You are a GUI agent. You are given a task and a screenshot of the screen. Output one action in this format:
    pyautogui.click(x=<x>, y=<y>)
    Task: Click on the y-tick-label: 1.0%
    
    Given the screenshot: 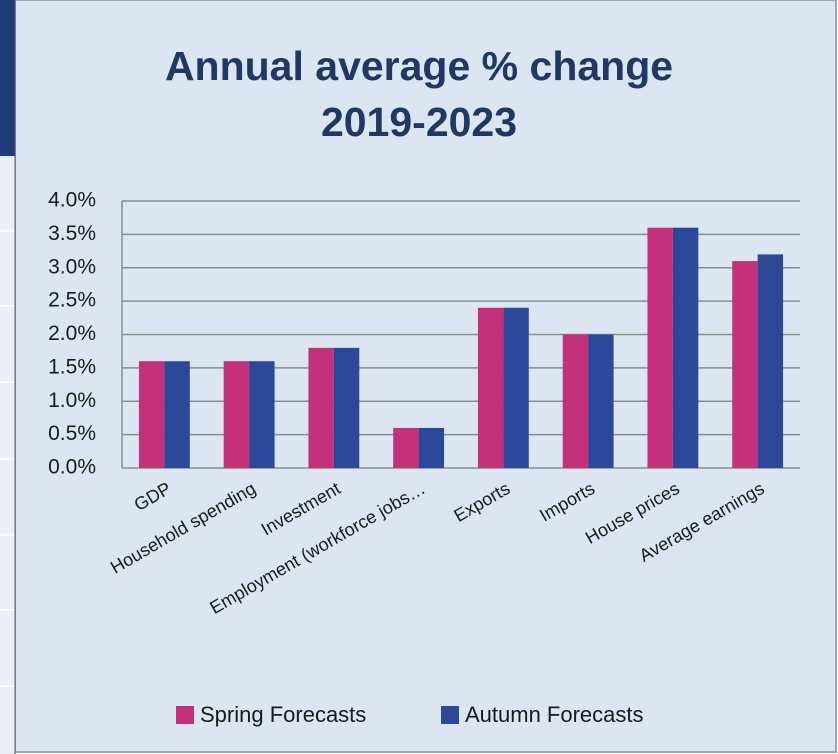 What is the action you would take?
    pyautogui.click(x=72, y=400)
    